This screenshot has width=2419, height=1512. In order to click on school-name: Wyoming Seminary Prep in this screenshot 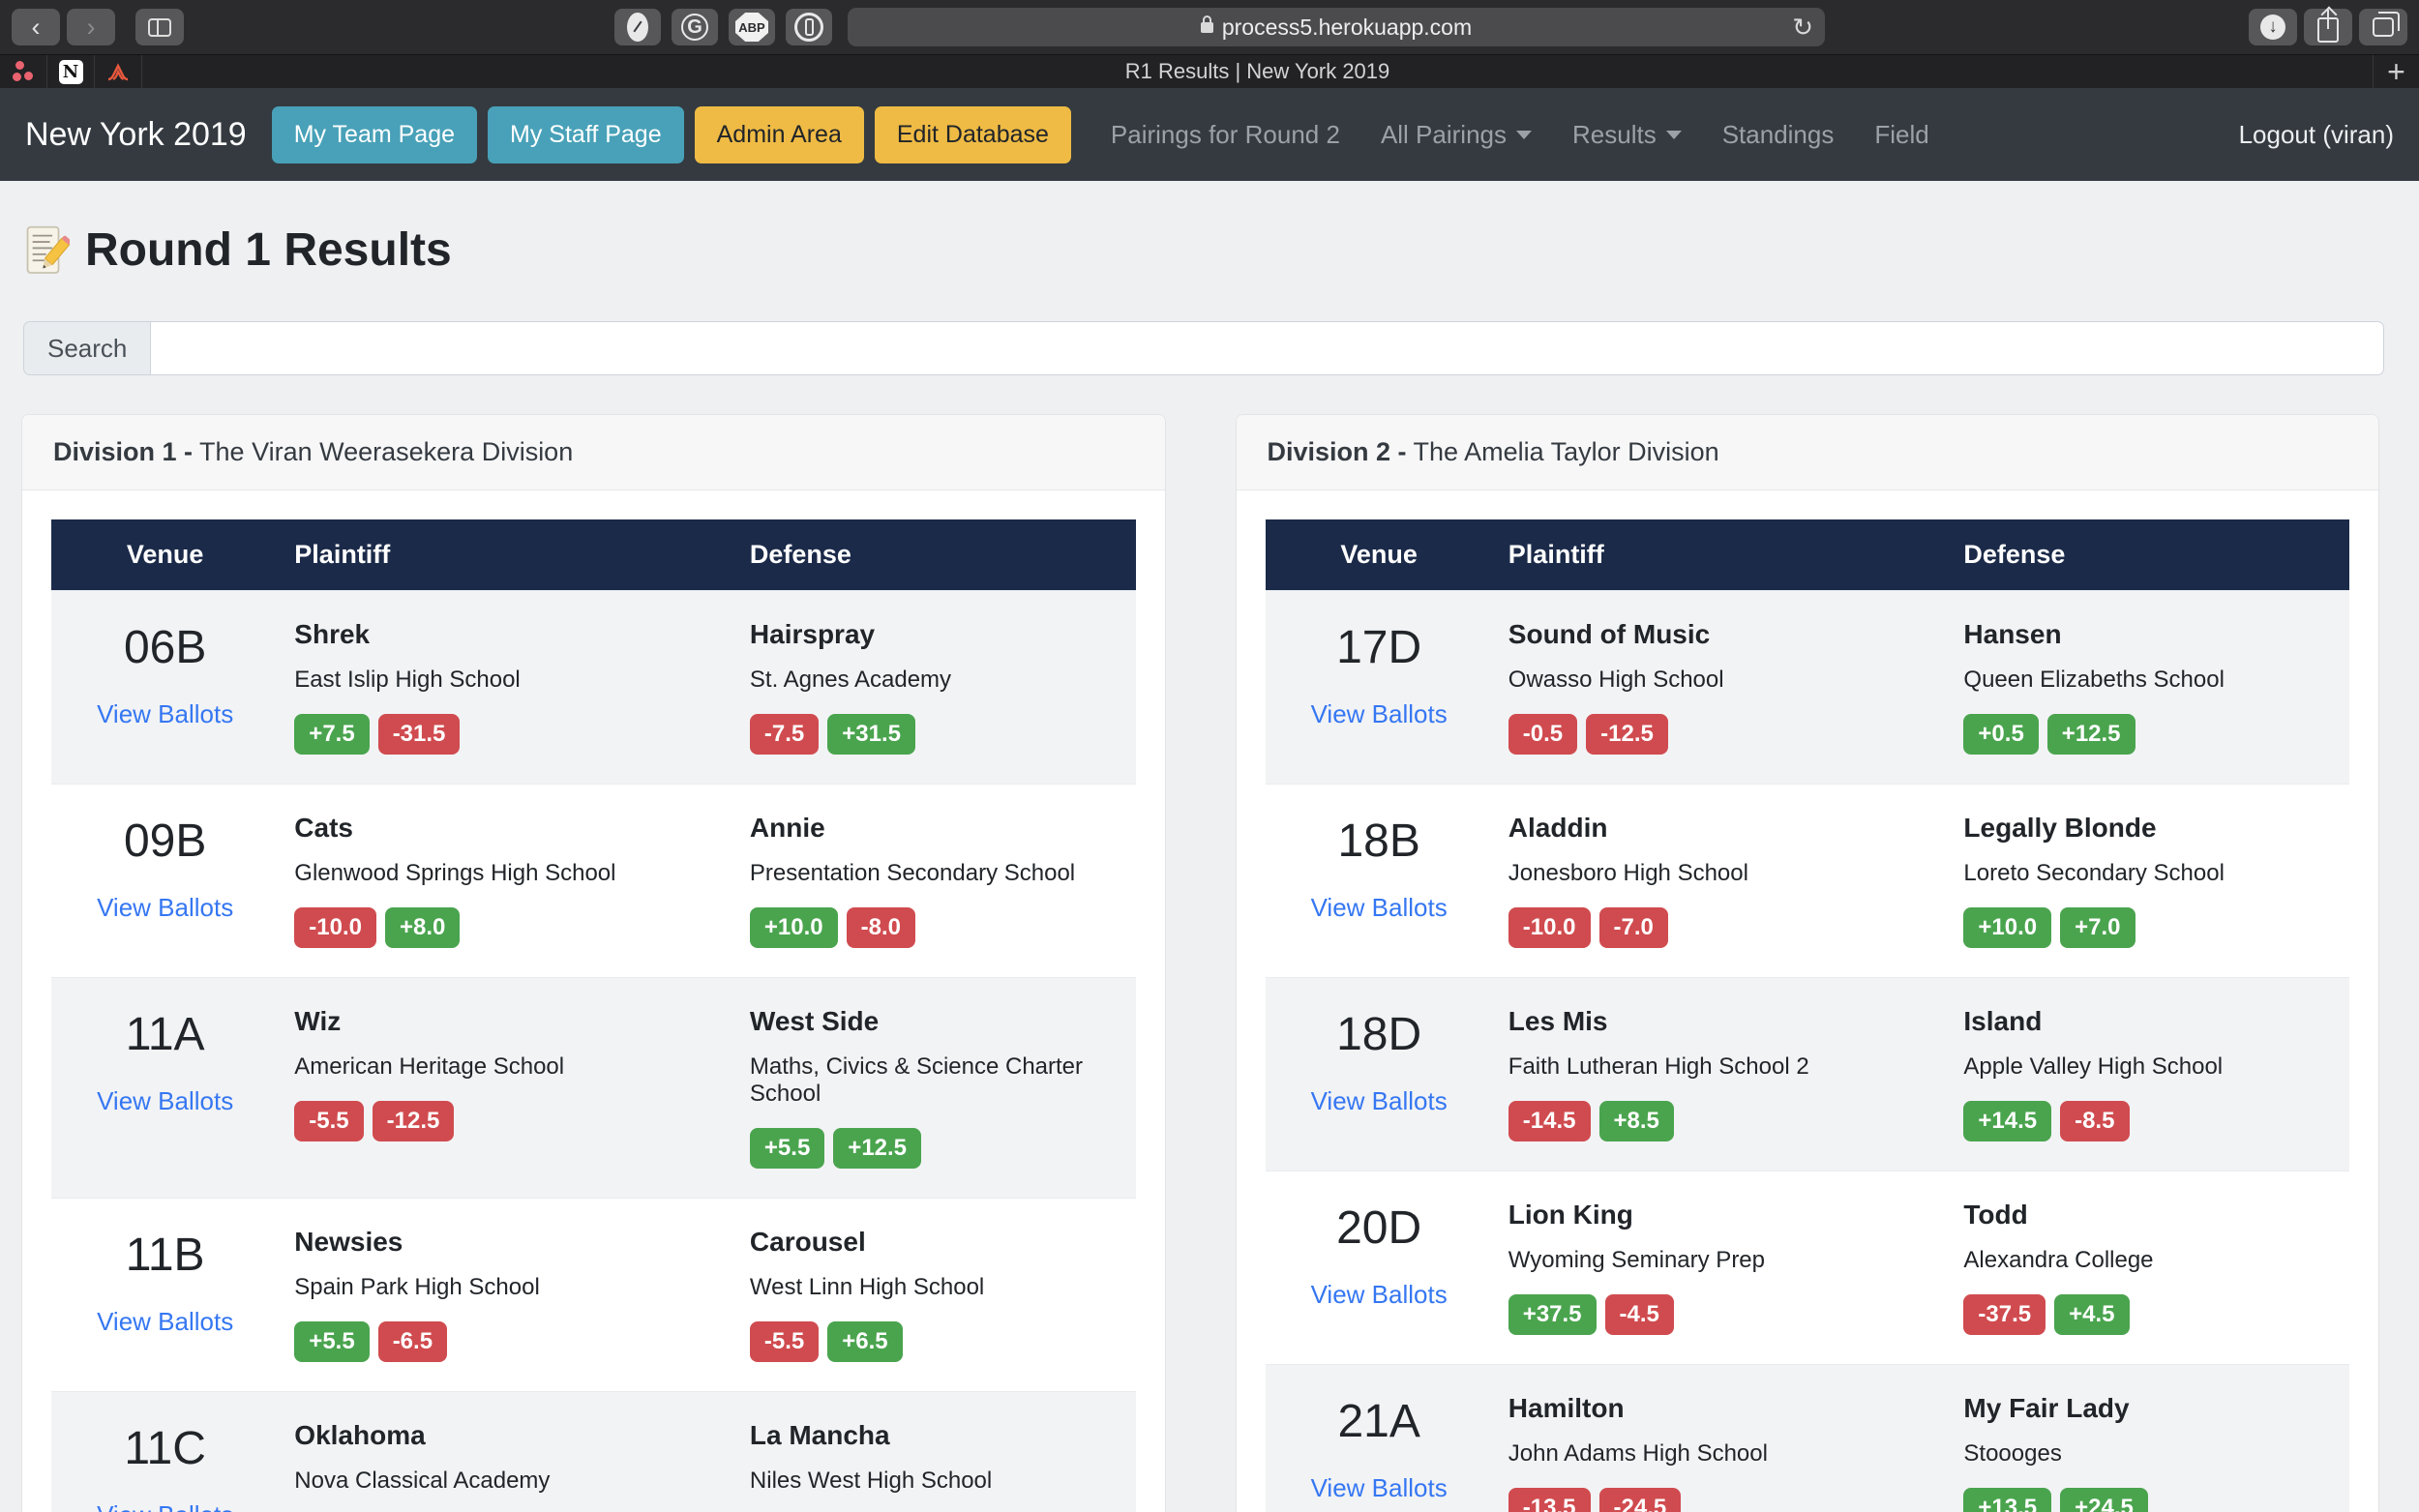, I will do `click(1637, 1260)`.